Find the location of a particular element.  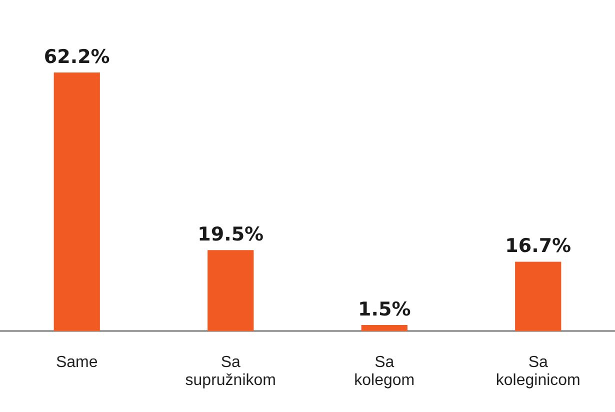

data-label: 16.7% is located at coordinates (538, 246).